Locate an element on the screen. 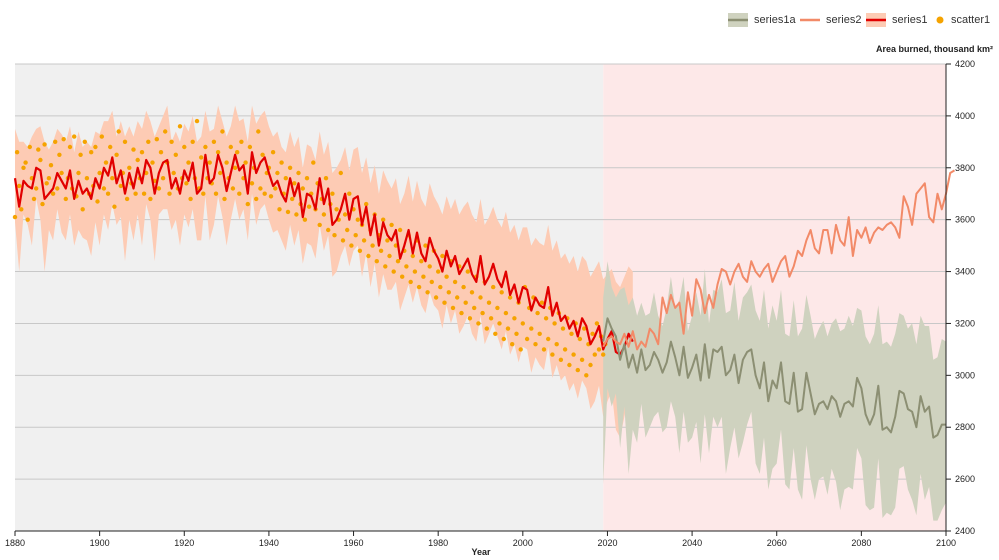 The height and width of the screenshot is (560, 999). y-tick-label: 3600 is located at coordinates (965, 220).